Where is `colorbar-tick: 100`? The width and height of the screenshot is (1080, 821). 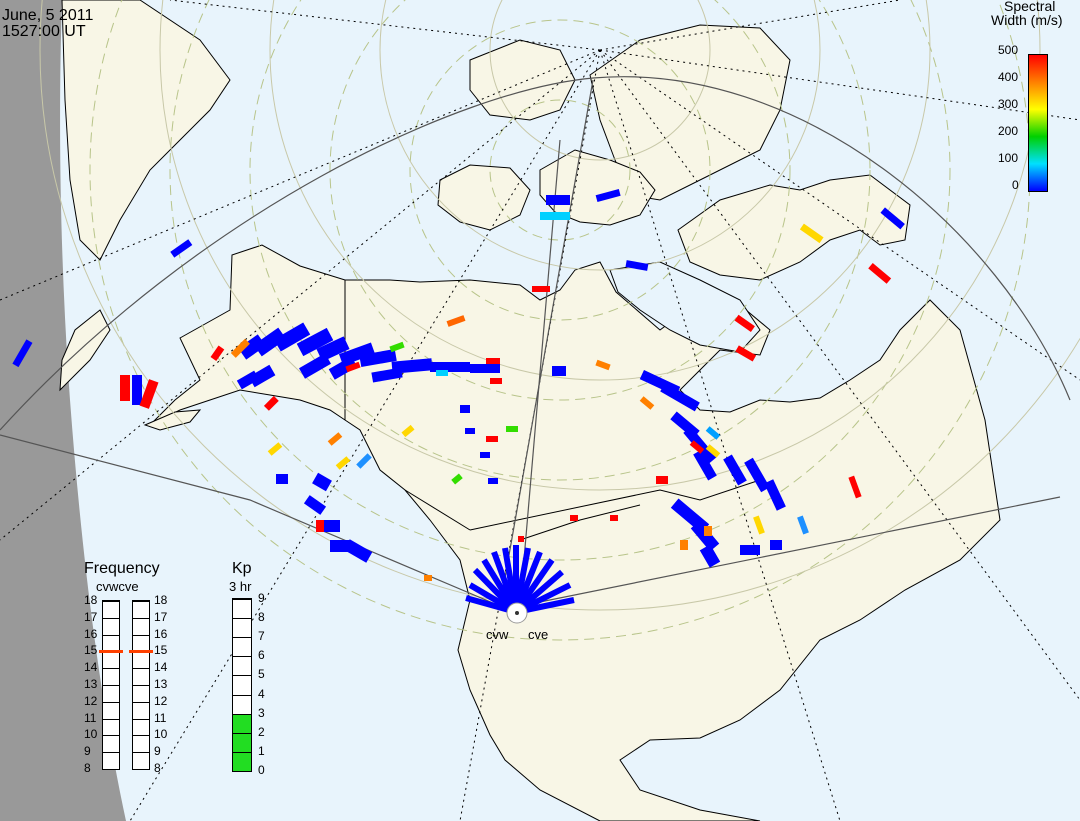 colorbar-tick: 100 is located at coordinates (1008, 158).